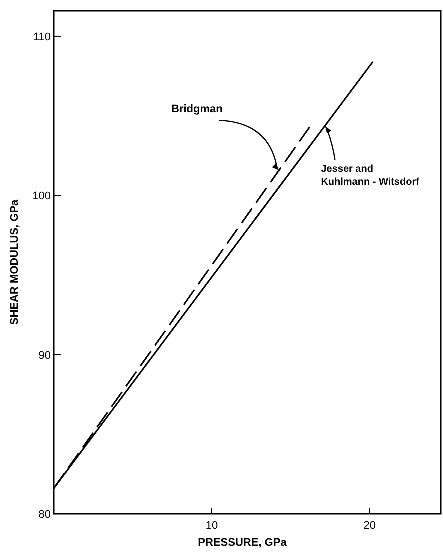 This screenshot has width=443, height=552. What do you see at coordinates (243, 543) in the screenshot?
I see `x-axis-title: PRESSURE, GPa` at bounding box center [243, 543].